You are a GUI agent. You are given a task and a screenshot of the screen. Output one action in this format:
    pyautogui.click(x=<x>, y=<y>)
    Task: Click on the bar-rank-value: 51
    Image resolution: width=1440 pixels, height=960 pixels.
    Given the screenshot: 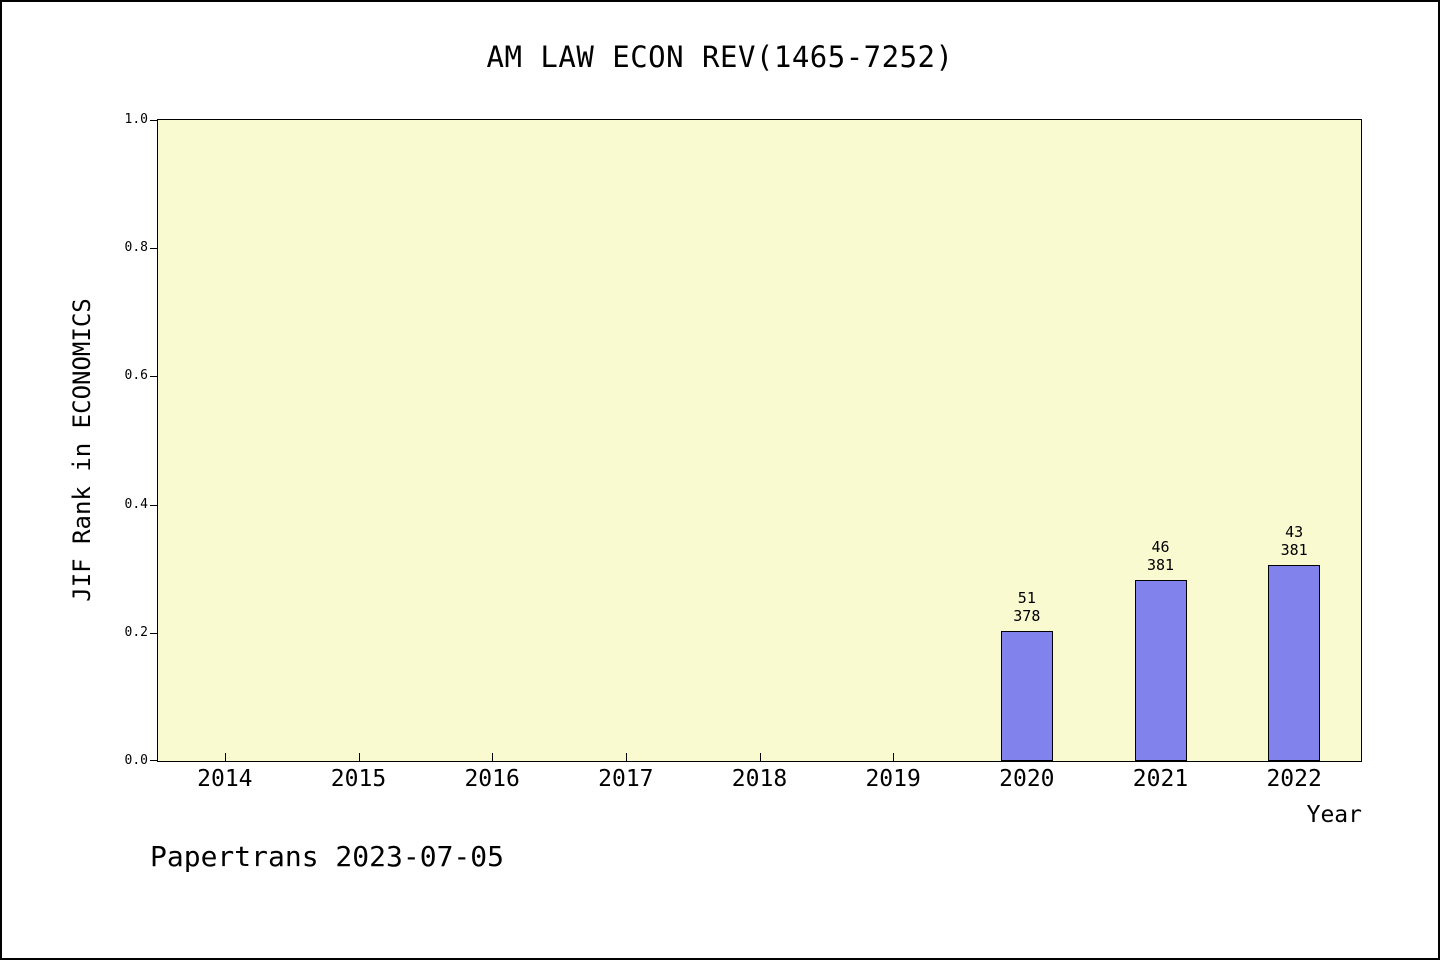 What is the action you would take?
    pyautogui.click(x=1026, y=598)
    